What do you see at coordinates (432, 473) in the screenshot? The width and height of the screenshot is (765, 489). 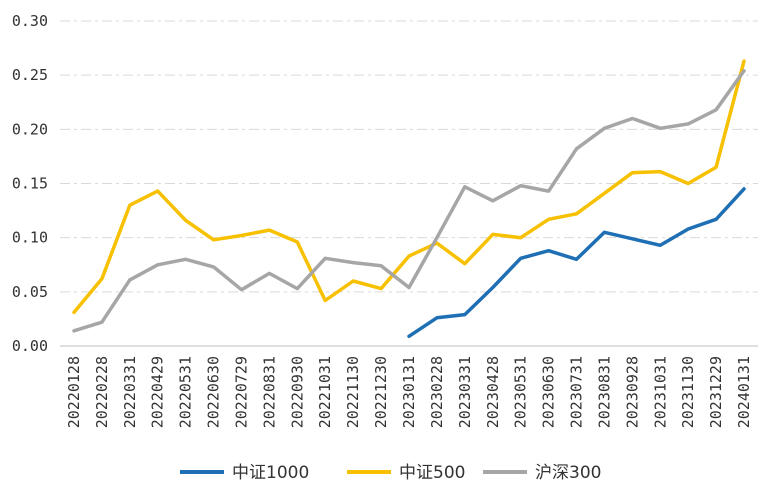 I see `legend-label: 中证500` at bounding box center [432, 473].